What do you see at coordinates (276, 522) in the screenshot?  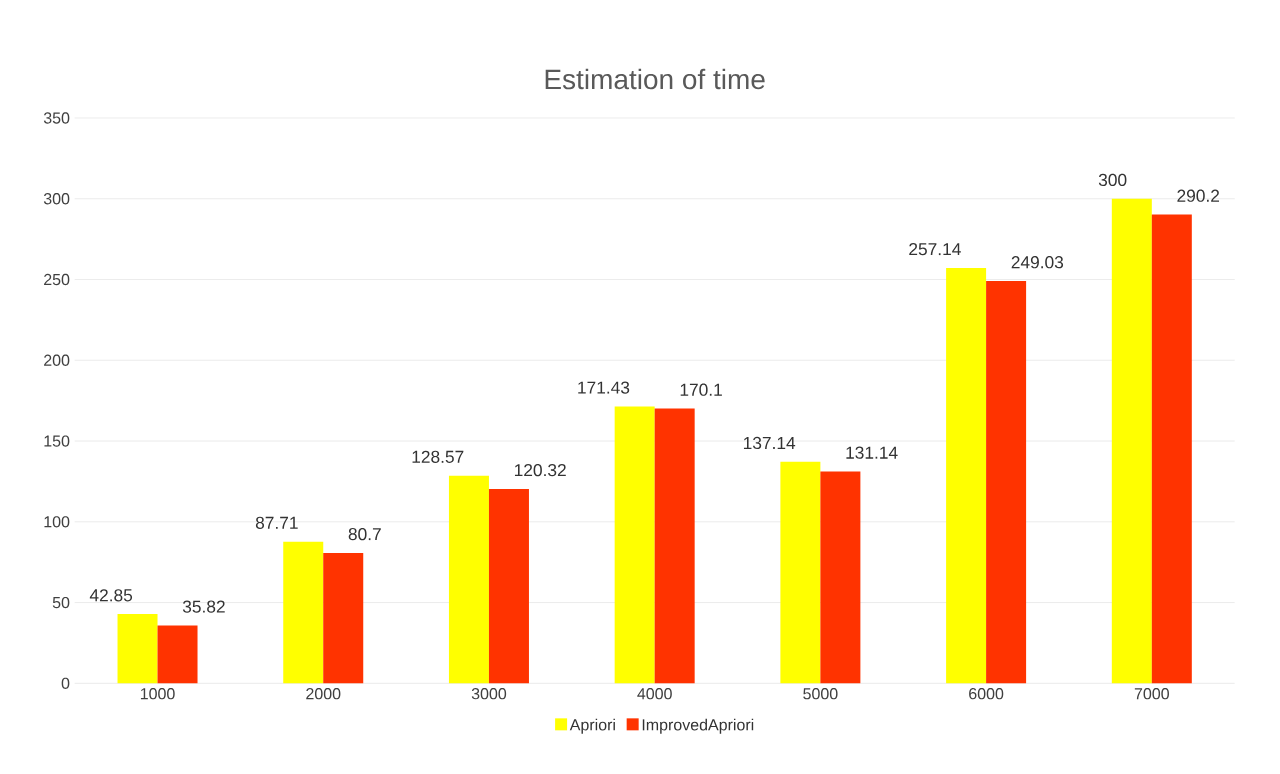 I see `data-label: 87.71` at bounding box center [276, 522].